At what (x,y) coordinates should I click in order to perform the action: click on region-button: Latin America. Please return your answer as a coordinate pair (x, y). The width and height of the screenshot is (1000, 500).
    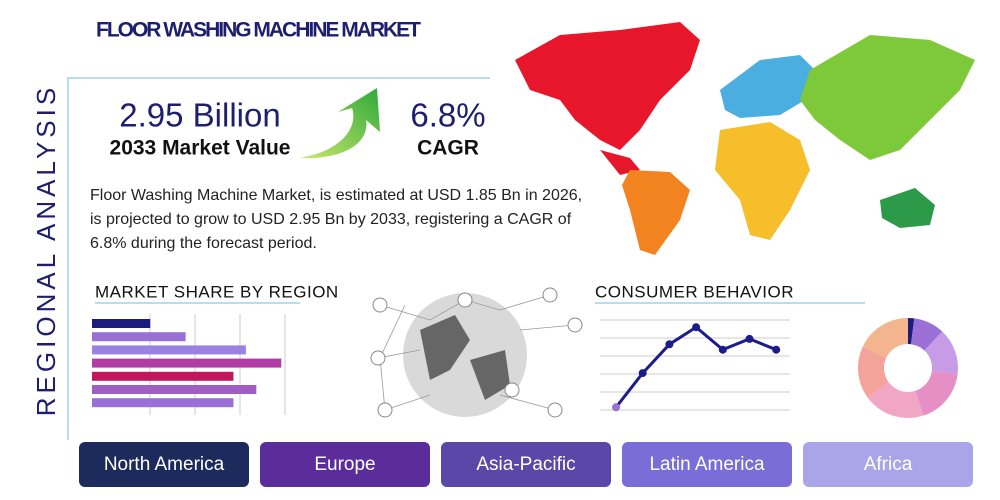
    Looking at the image, I should click on (707, 464).